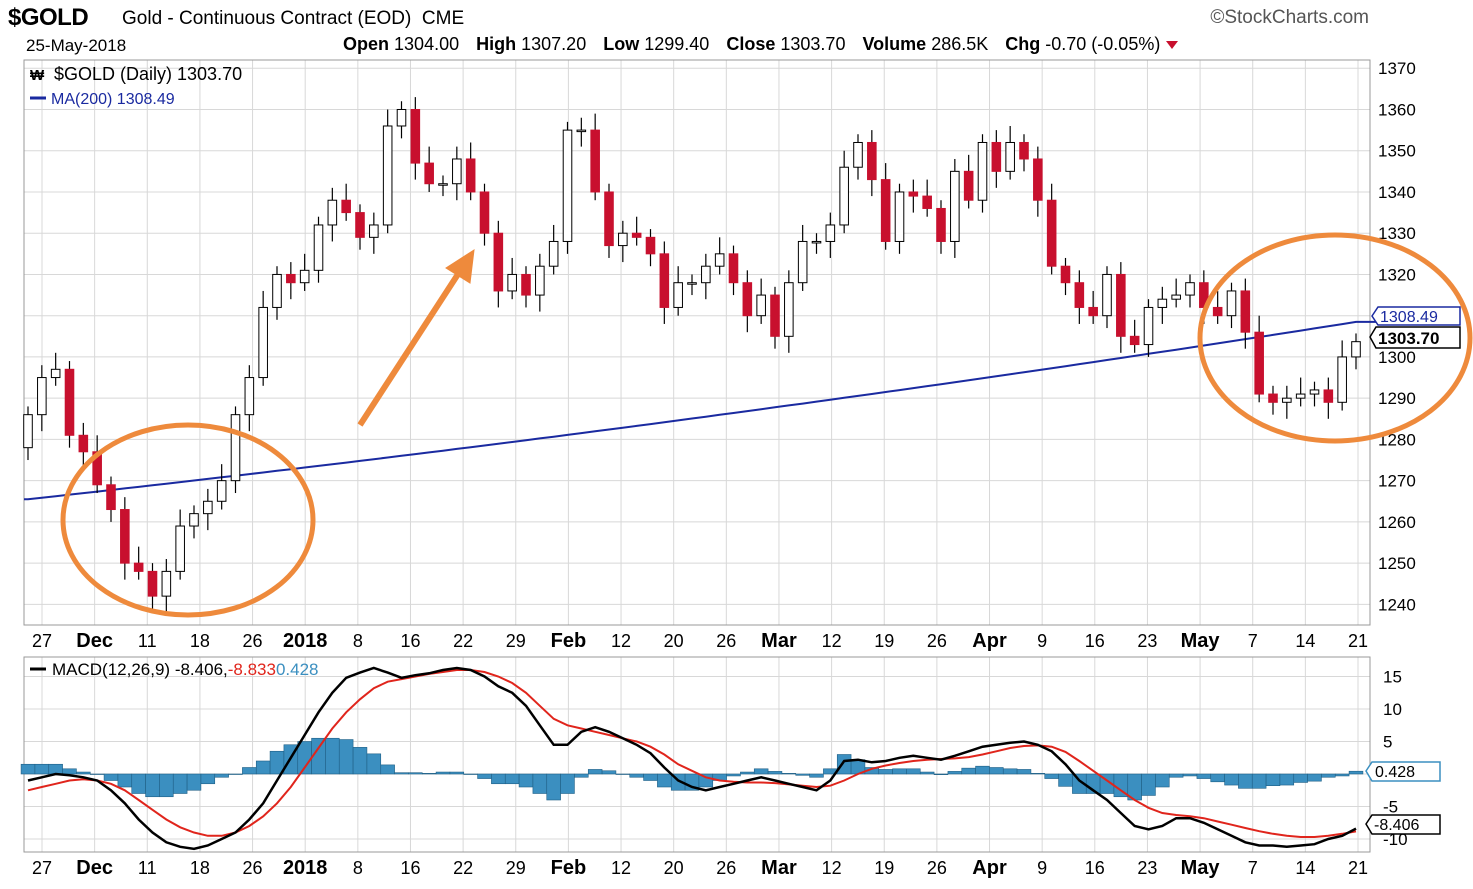  What do you see at coordinates (516, 868) in the screenshot?
I see `macd-x-tick-label: 29` at bounding box center [516, 868].